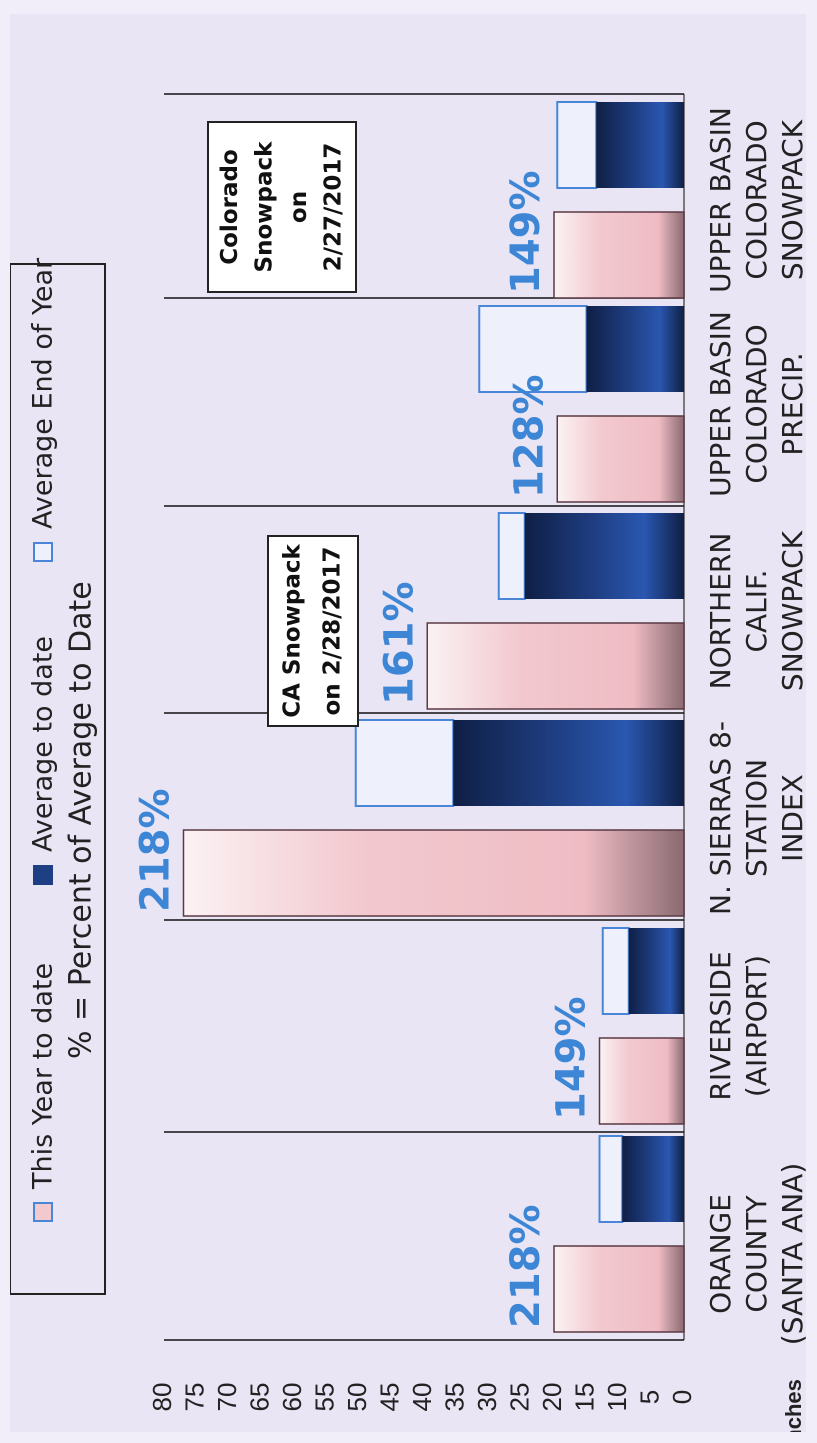 The height and width of the screenshot is (1443, 817). Describe the element at coordinates (661, 1026) in the screenshot. I see `category-group: 149% RIVERSIDE (AIRPORT)` at that location.